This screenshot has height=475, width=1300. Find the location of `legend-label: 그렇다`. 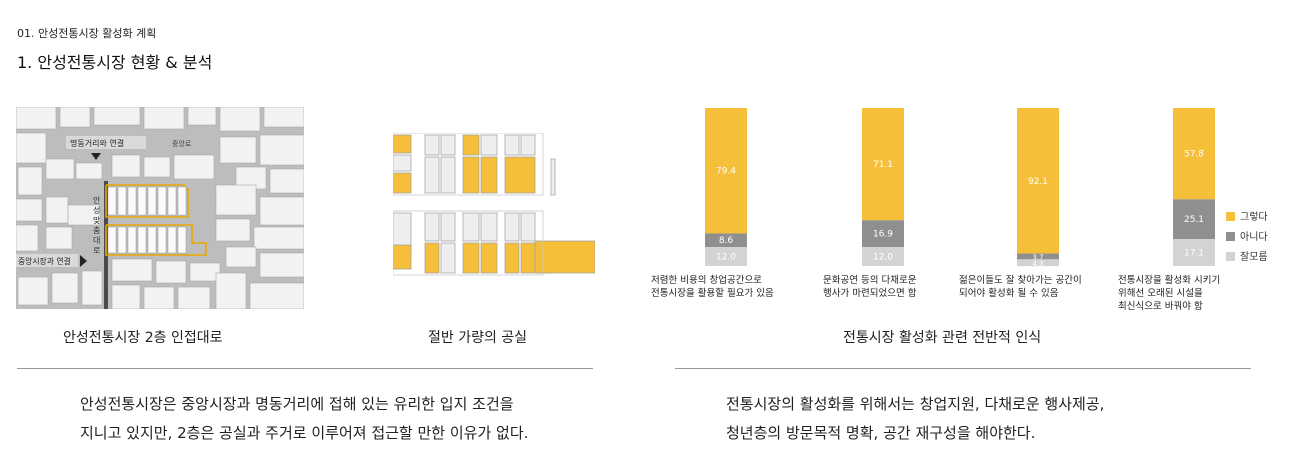

legend-label: 그렇다 is located at coordinates (1254, 216).